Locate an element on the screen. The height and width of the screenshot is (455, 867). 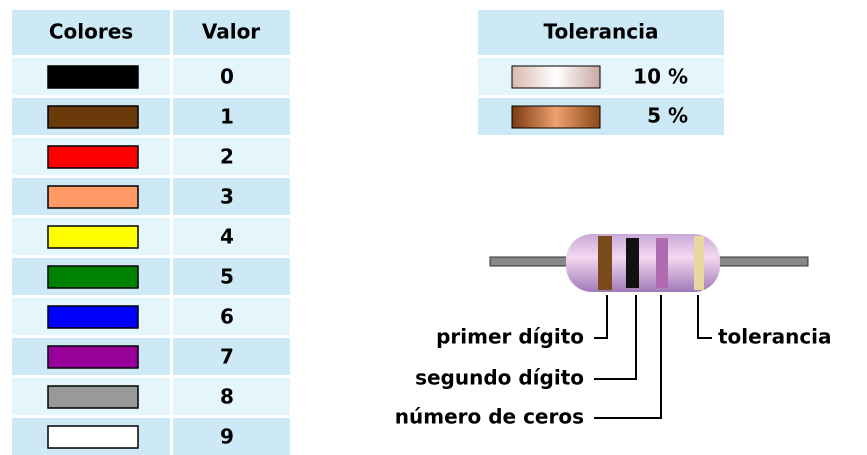
value: 7 is located at coordinates (227, 357).